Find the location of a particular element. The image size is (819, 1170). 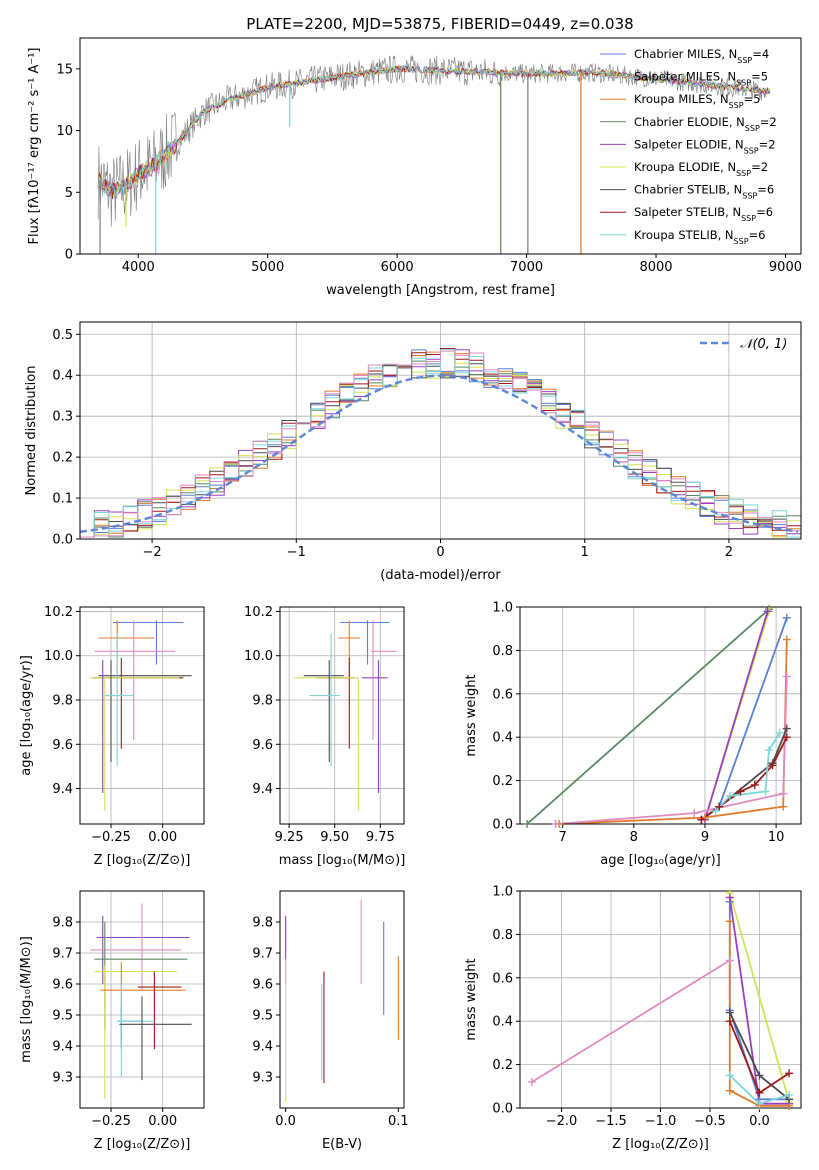

legend-label: Salpeter ELODIE, NSSP=2 is located at coordinates (705, 146).